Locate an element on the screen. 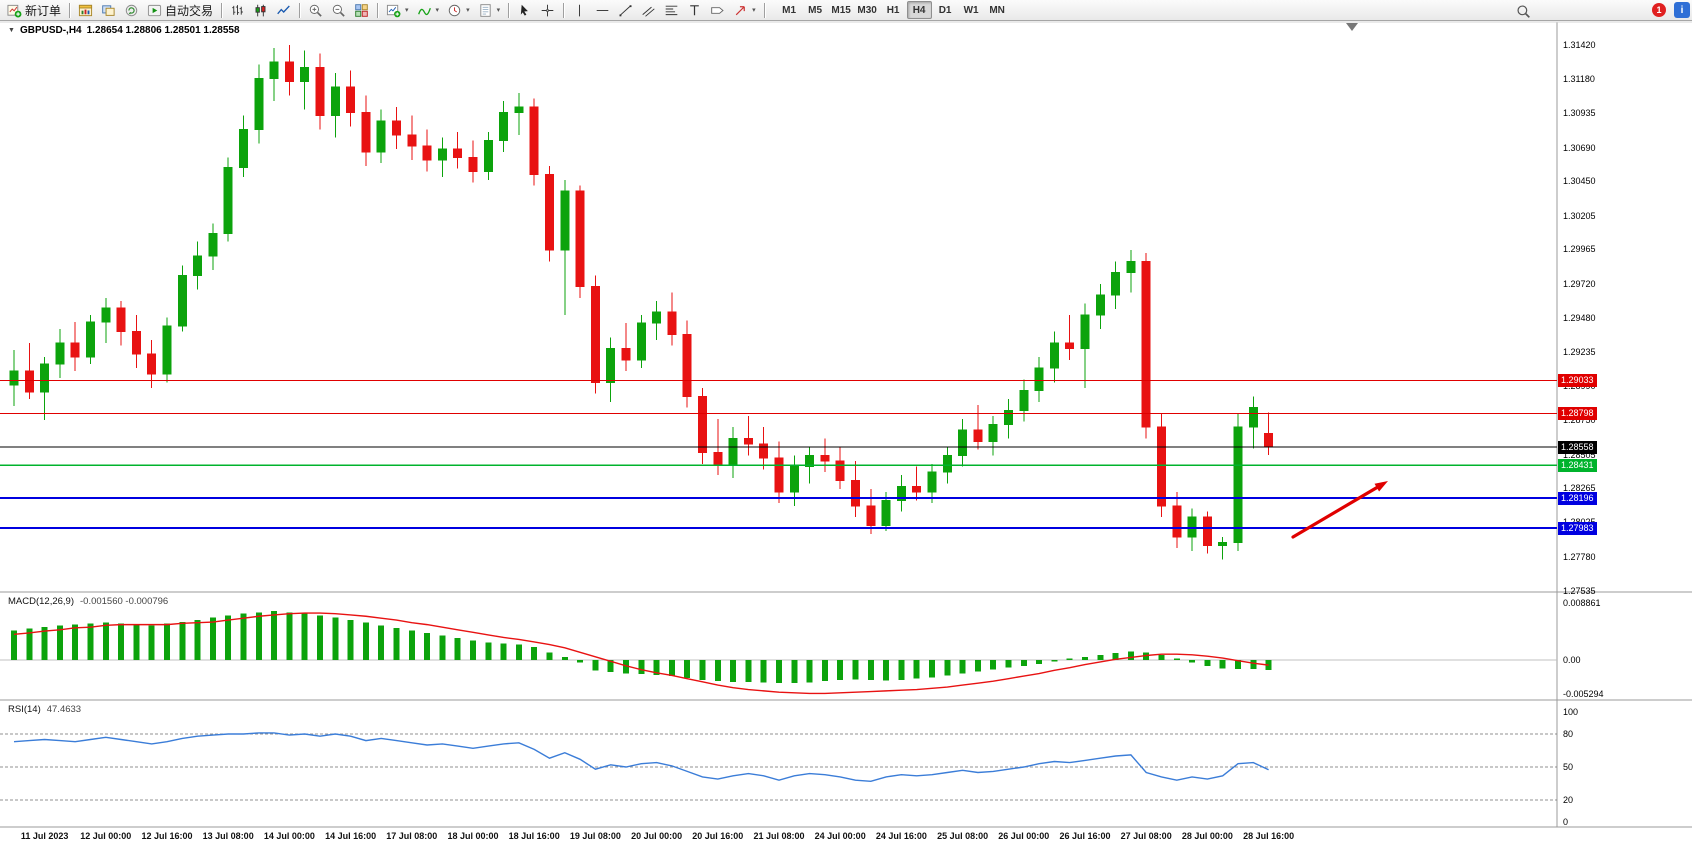 The width and height of the screenshot is (1692, 850). app-icon: i is located at coordinates (1682, 10).